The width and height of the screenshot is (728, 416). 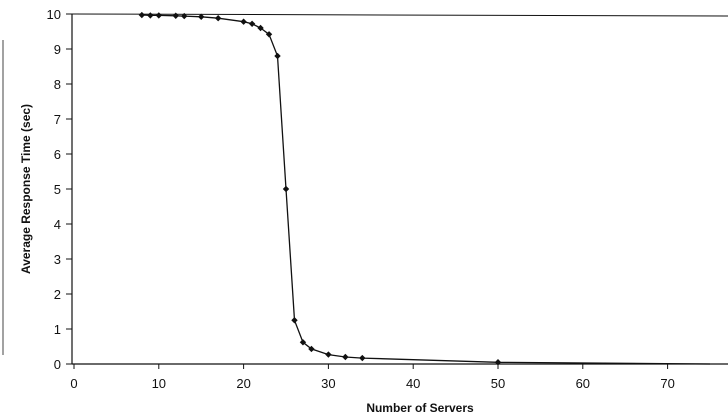 What do you see at coordinates (57, 49) in the screenshot?
I see `y-tick-label: 9` at bounding box center [57, 49].